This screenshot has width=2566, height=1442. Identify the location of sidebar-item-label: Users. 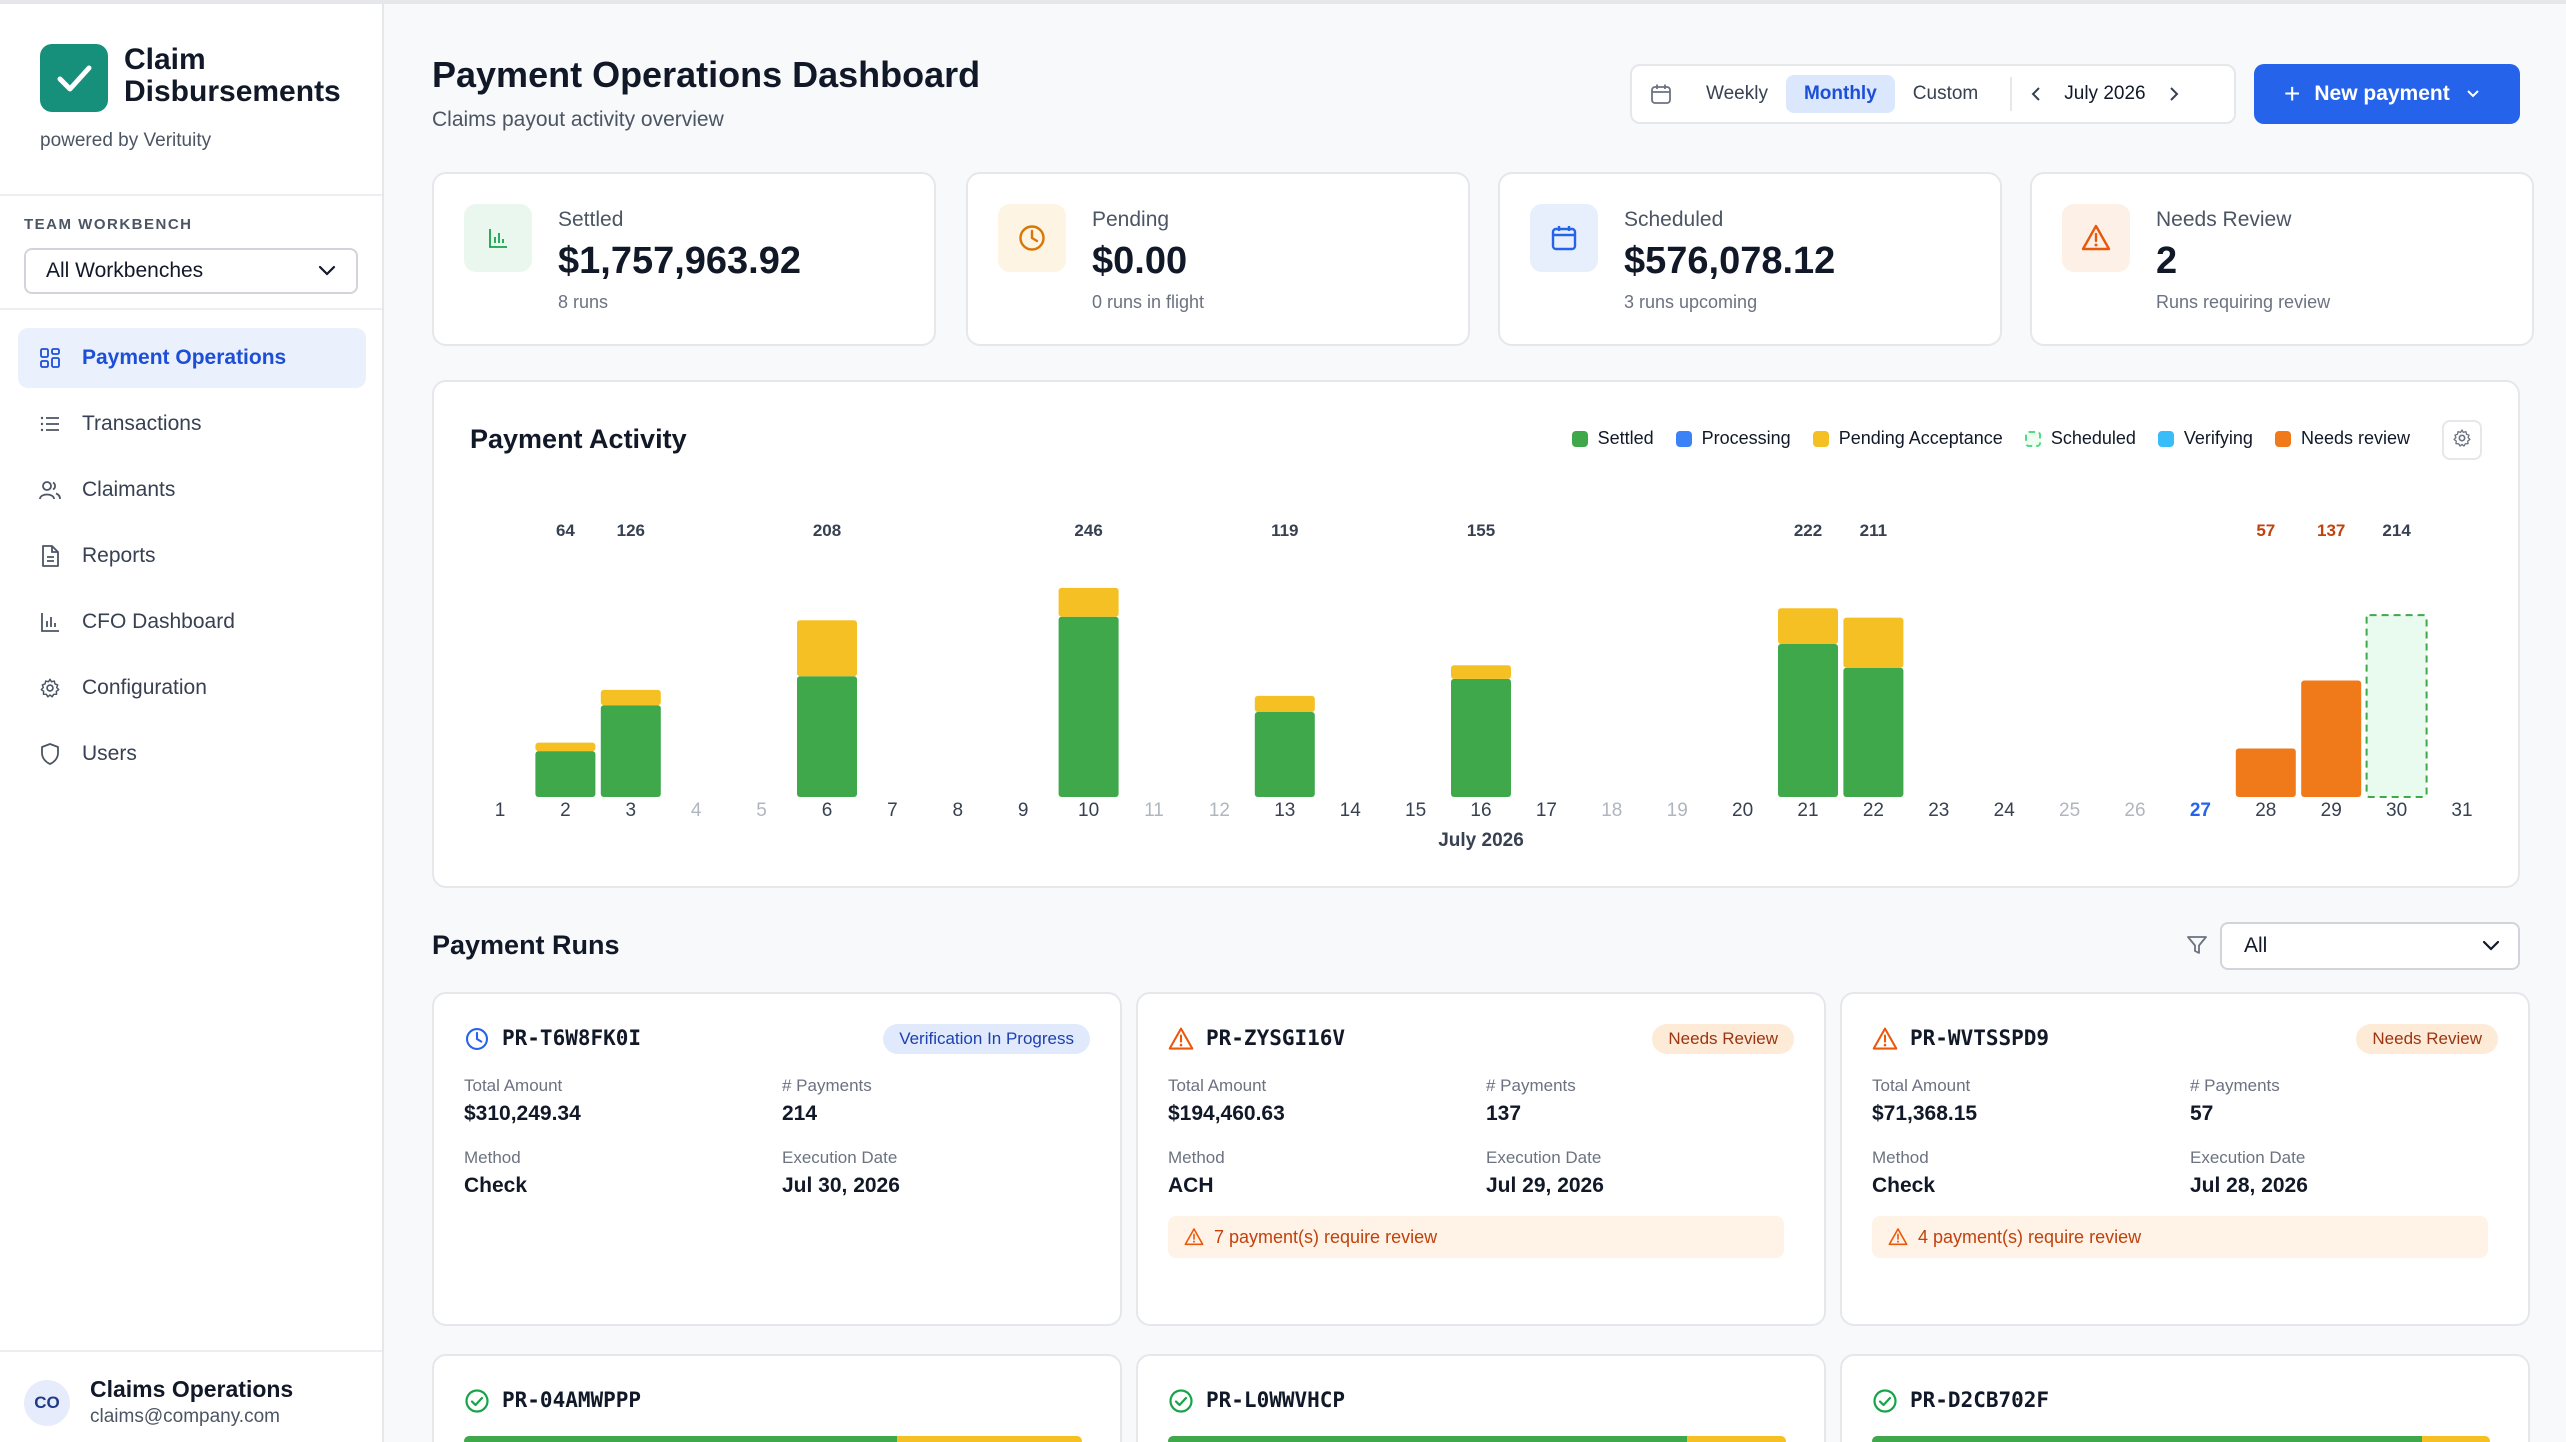
(109, 753).